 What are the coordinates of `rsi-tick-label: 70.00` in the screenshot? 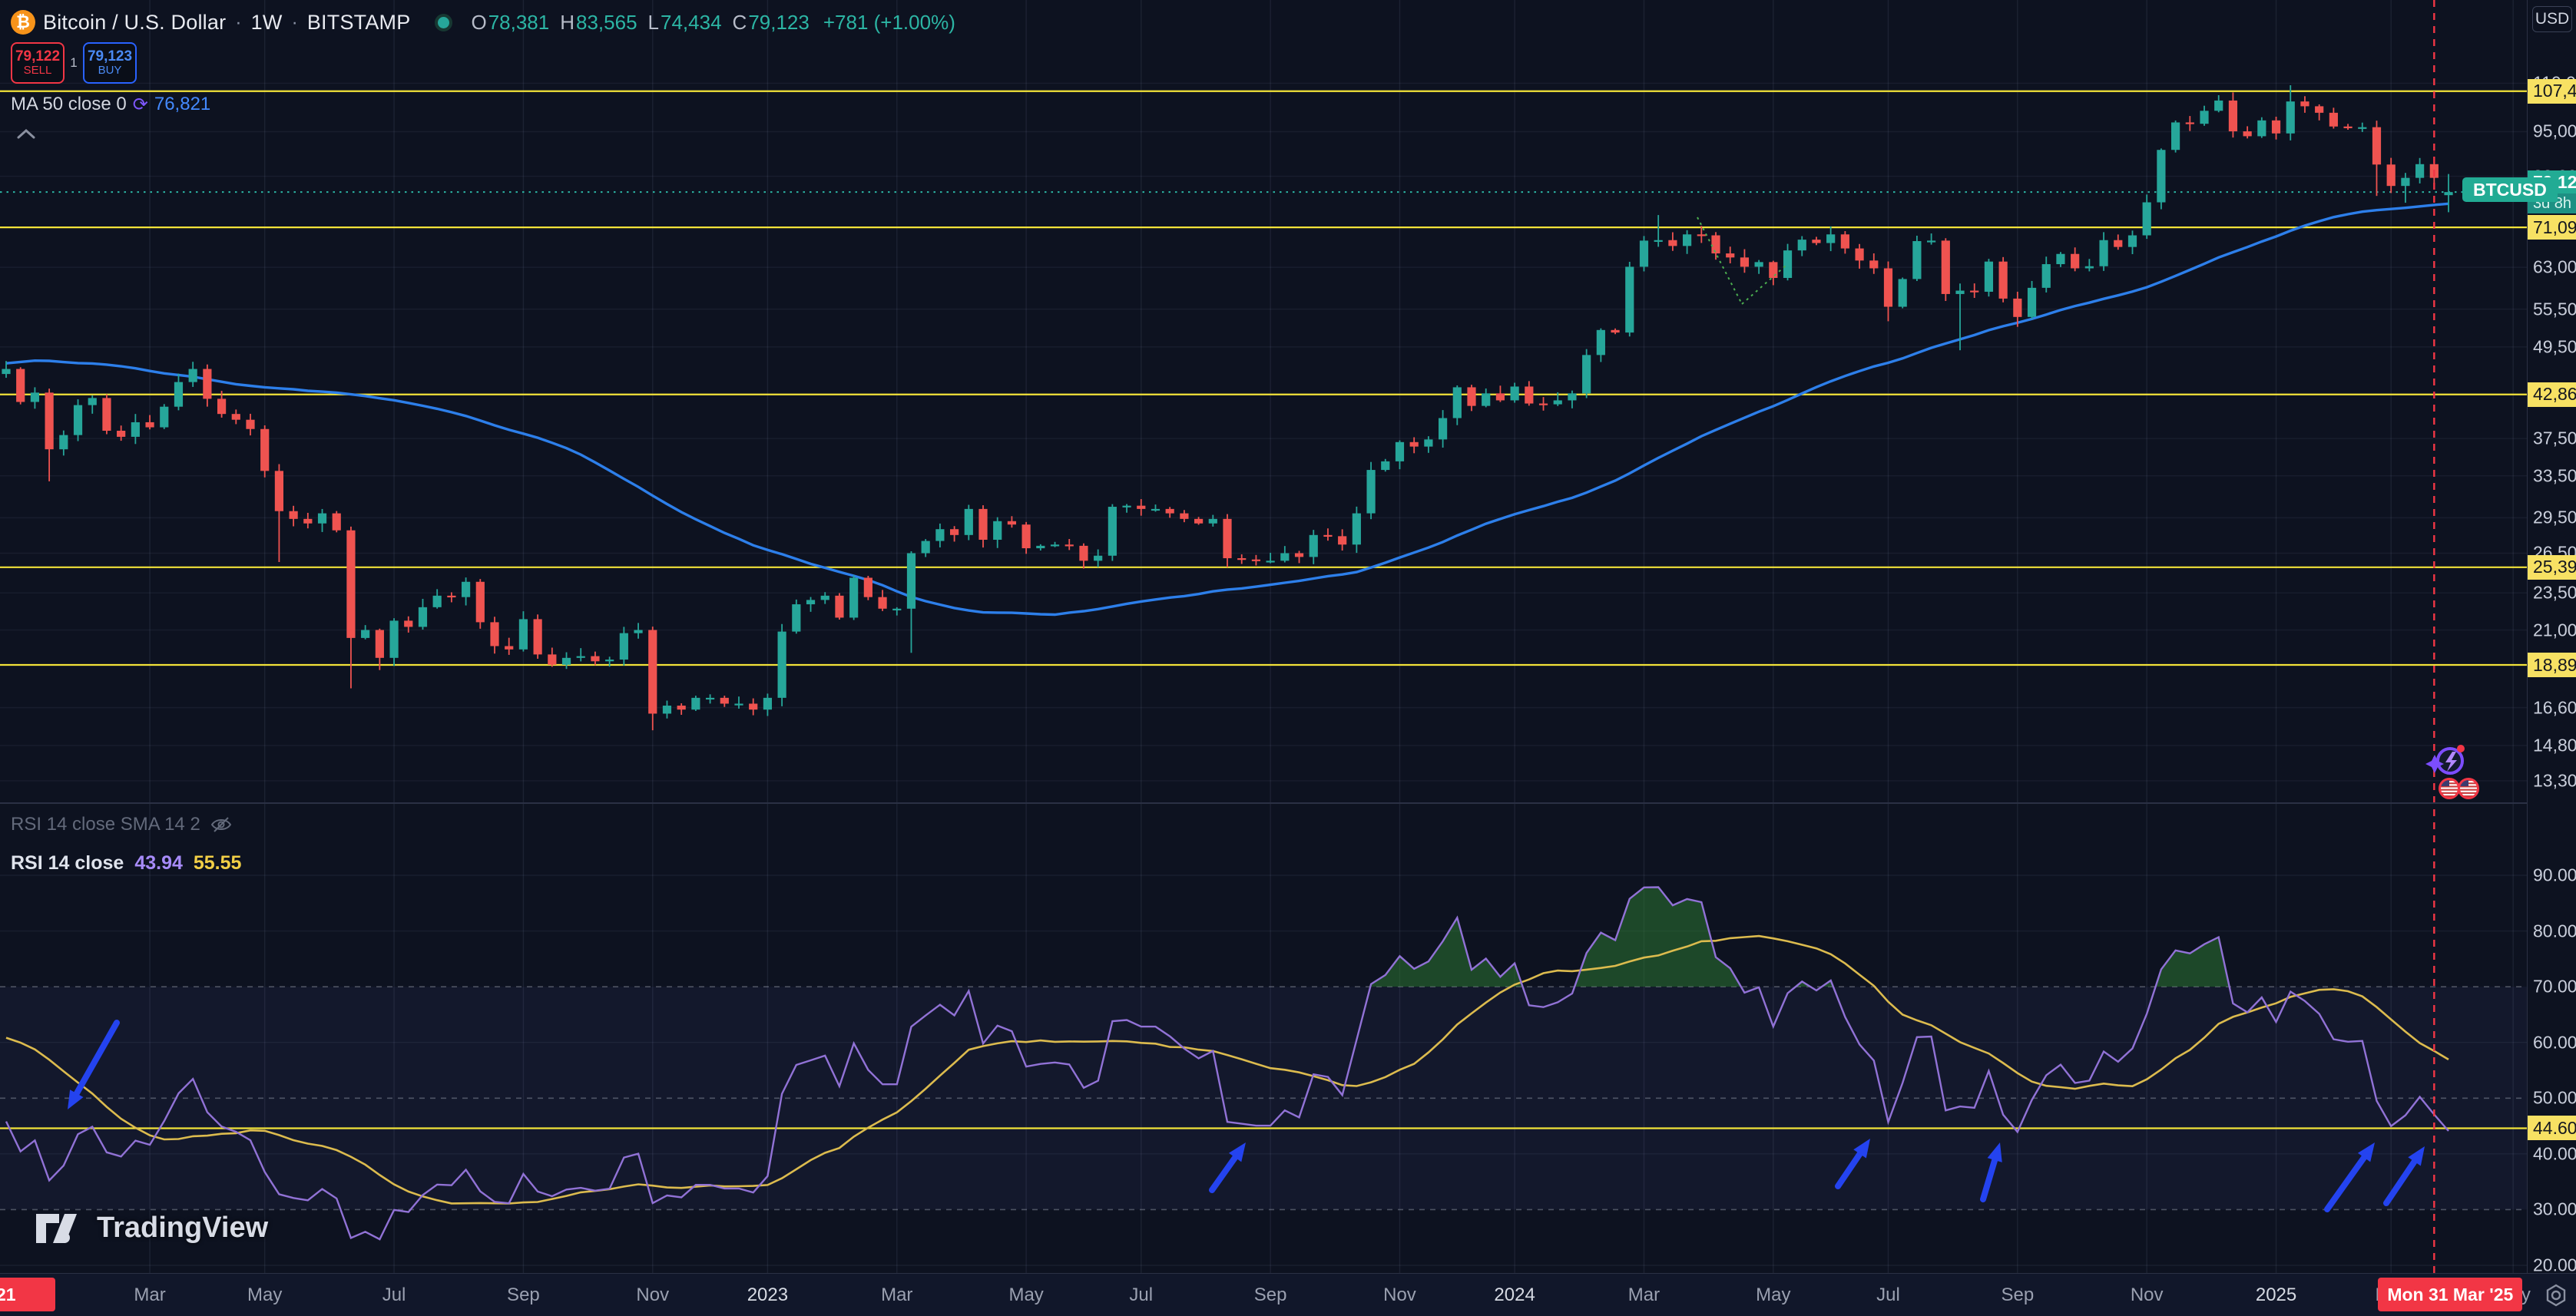 It's located at (2554, 986).